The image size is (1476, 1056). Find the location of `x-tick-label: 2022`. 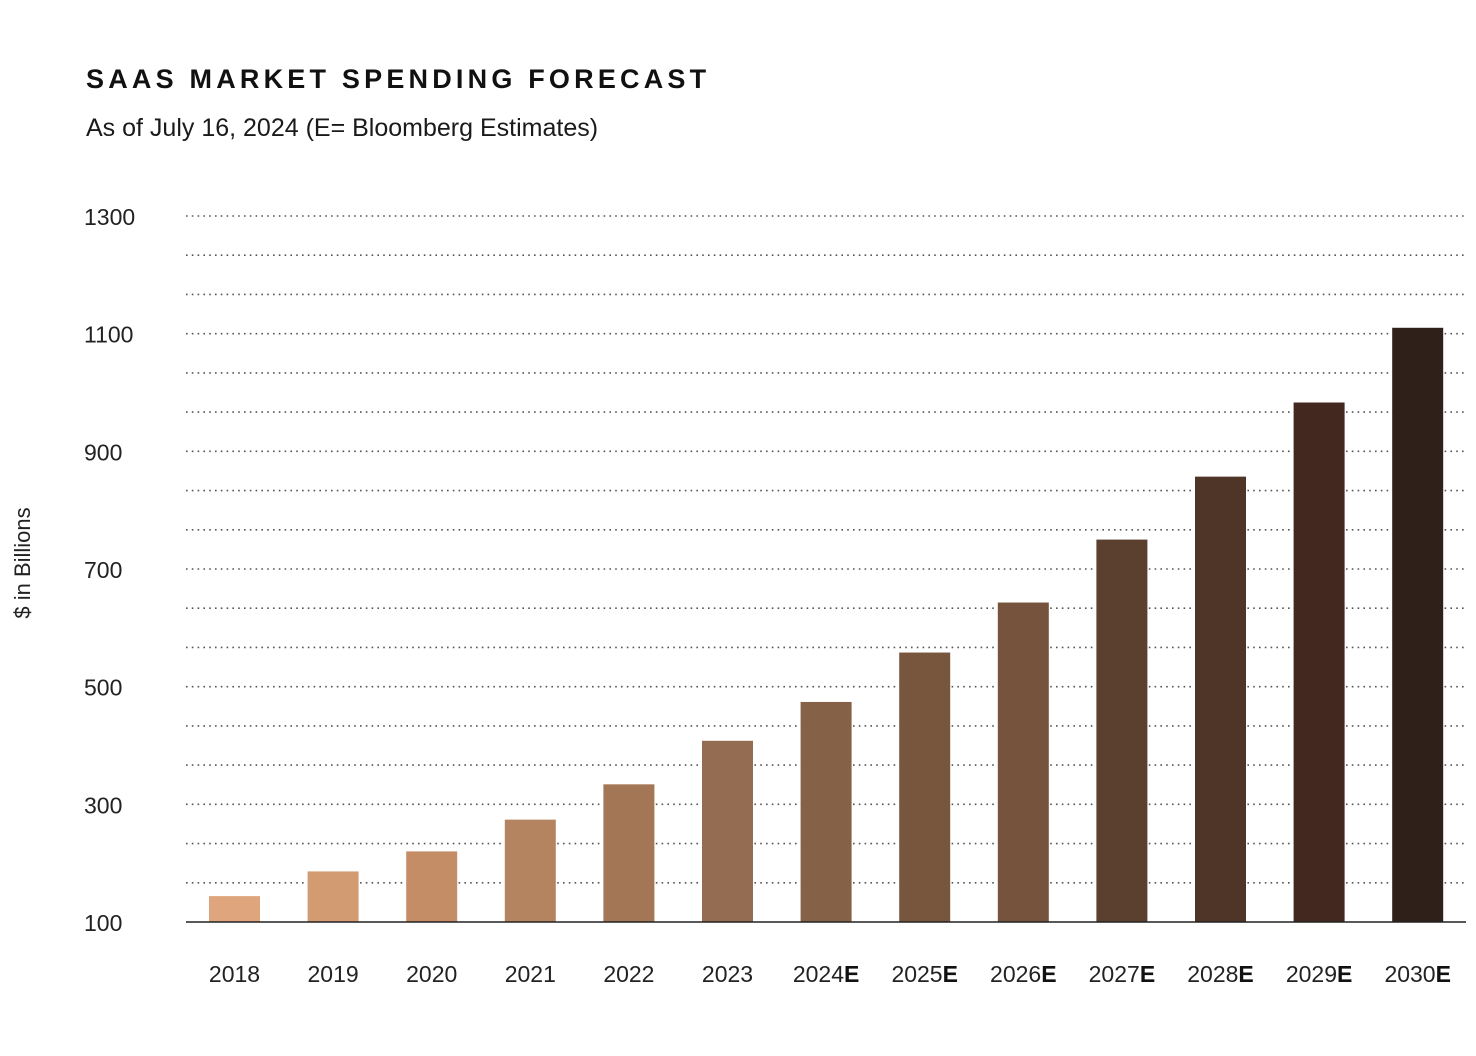

x-tick-label: 2022 is located at coordinates (628, 974).